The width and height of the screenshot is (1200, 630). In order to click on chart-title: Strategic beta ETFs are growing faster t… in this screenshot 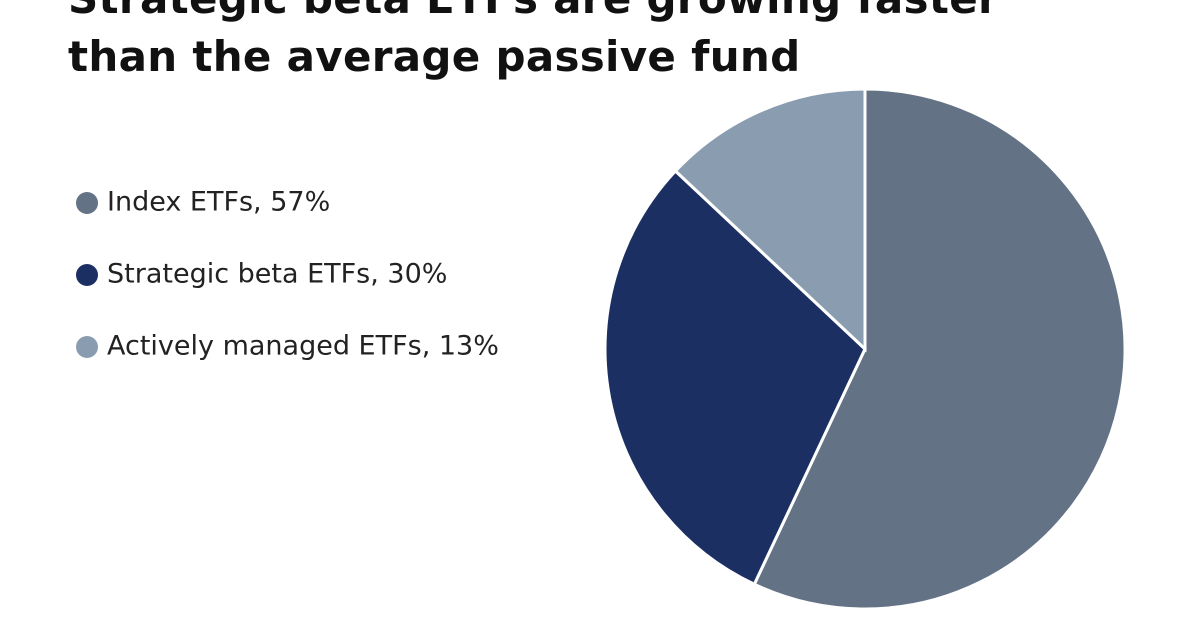, I will do `click(533, 40)`.